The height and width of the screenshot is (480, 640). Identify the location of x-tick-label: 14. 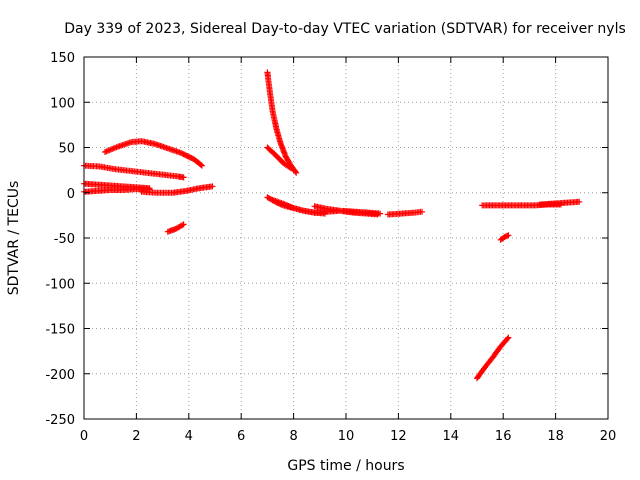
(451, 436).